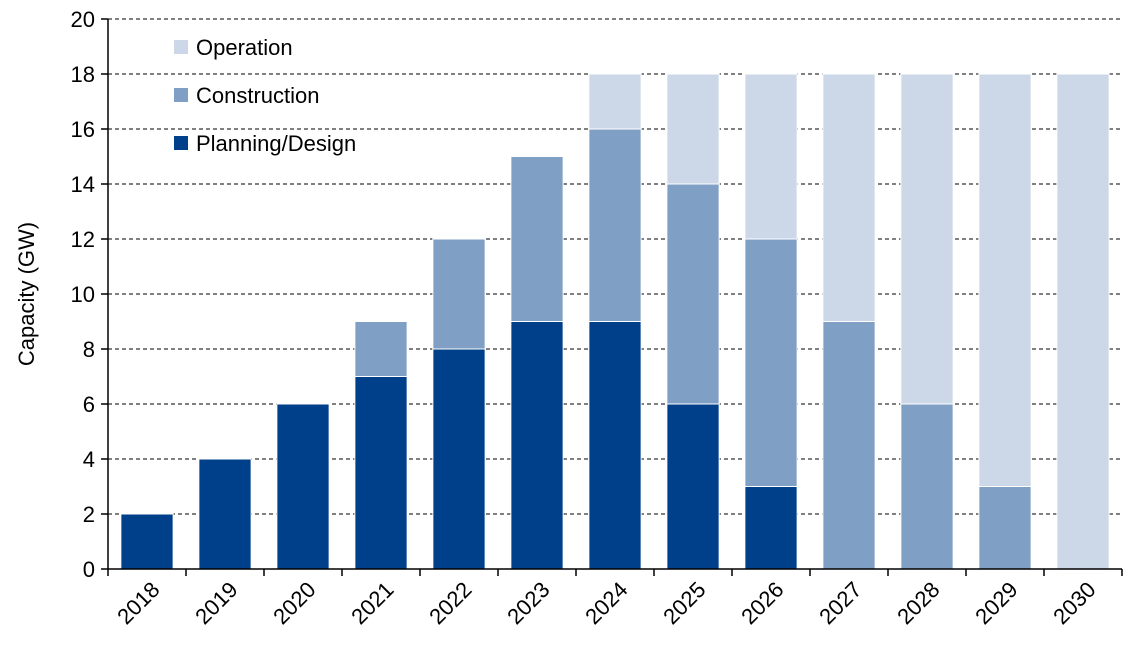 Image resolution: width=1128 pixels, height=669 pixels. I want to click on bar-2023-planning-design, so click(537, 445).